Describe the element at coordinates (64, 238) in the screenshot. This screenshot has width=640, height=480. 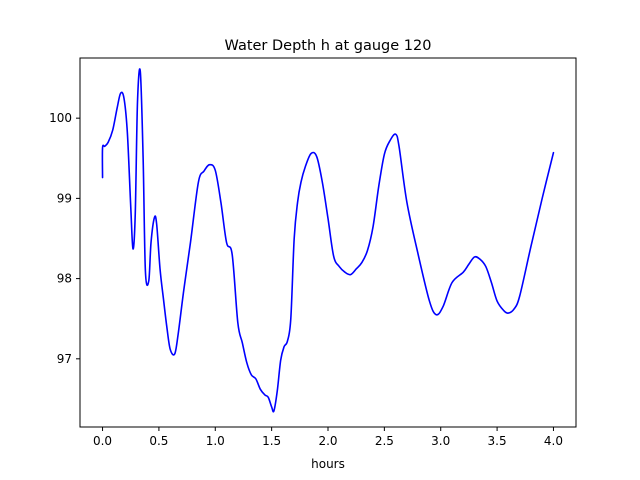
I see `y-axis: 97 98 99 100` at that location.